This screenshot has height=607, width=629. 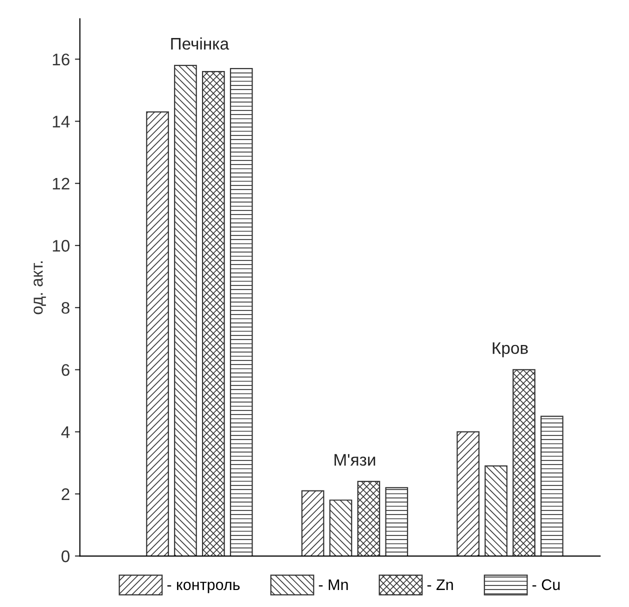 What do you see at coordinates (200, 43) in the screenshot?
I see `x-tick-label: Печінка` at bounding box center [200, 43].